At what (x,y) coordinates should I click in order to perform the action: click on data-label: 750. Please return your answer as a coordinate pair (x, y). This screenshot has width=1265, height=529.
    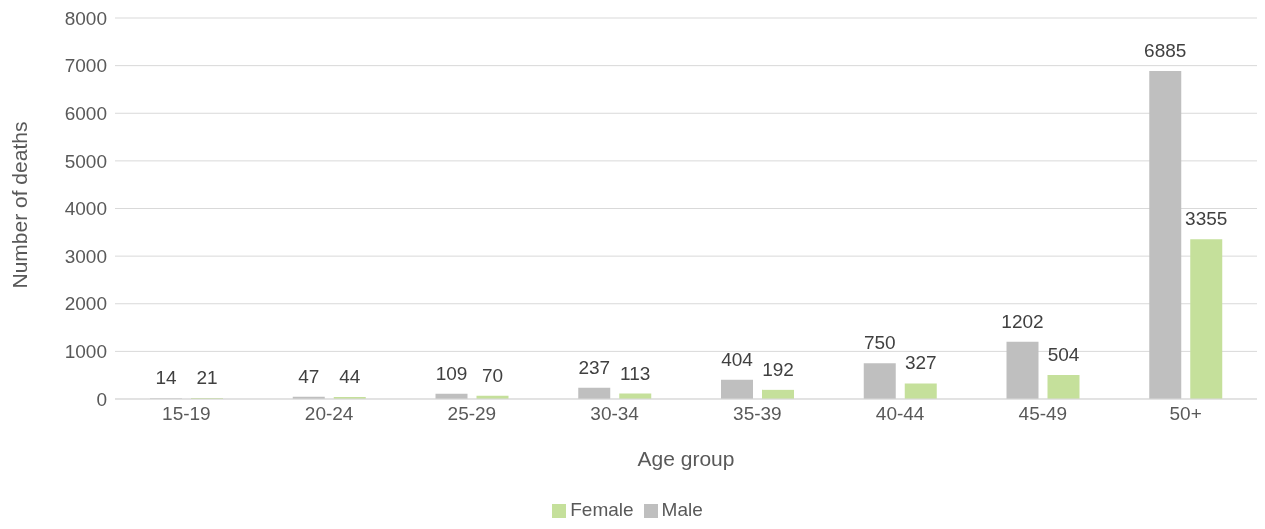
    Looking at the image, I should click on (879, 343).